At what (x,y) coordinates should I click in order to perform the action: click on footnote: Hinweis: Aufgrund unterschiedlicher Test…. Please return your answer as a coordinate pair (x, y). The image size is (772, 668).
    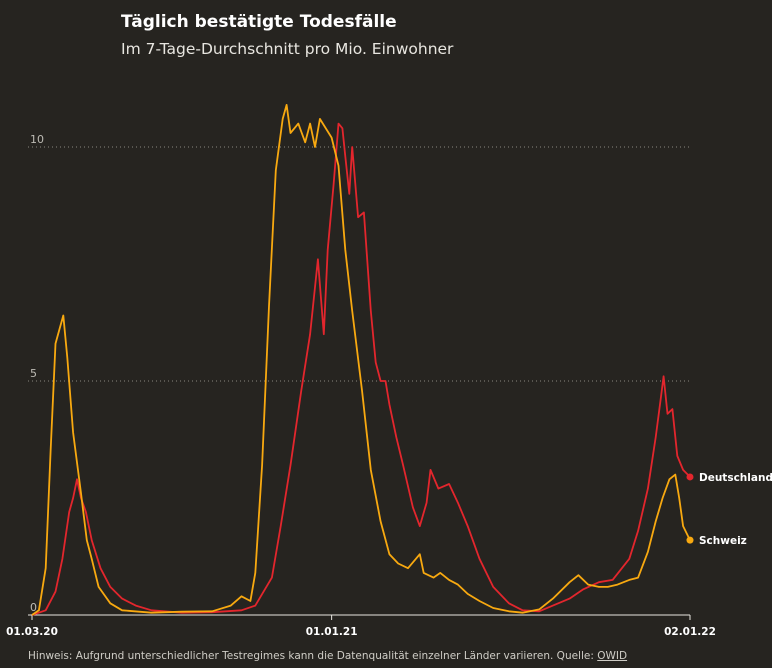
    Looking at the image, I should click on (327, 656).